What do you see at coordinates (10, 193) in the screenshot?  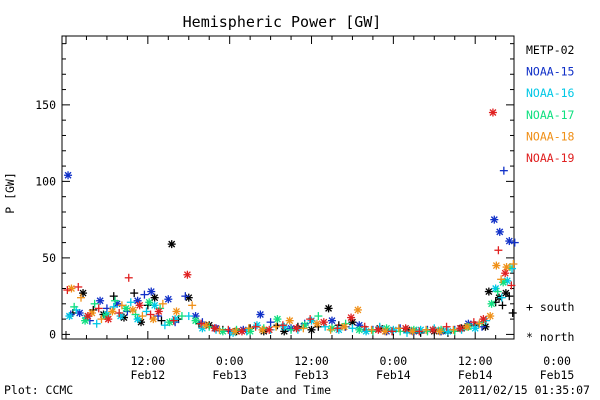 I see `y-axis-label: P [GW]` at bounding box center [10, 193].